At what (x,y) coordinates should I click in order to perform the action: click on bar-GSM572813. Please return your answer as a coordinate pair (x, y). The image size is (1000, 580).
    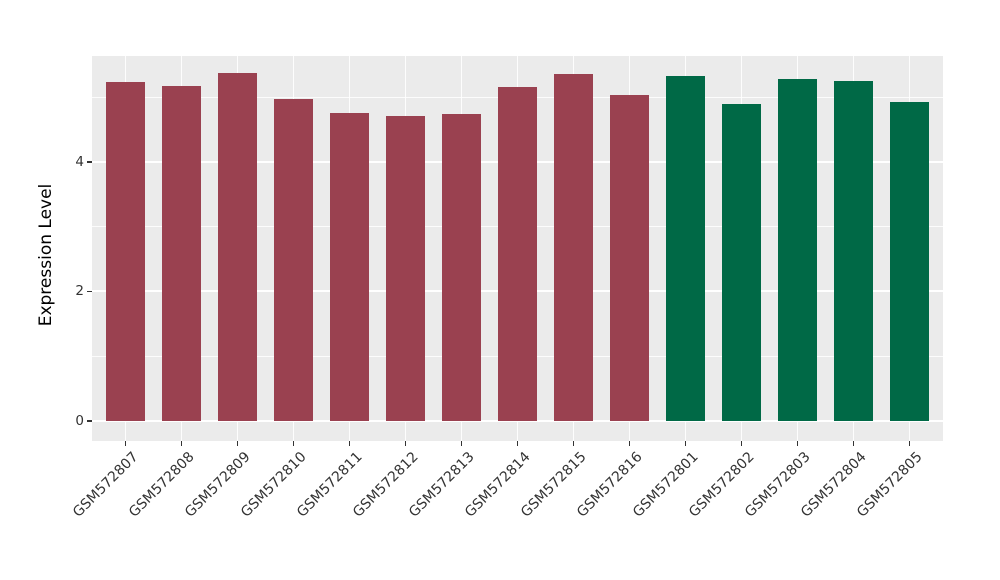
    Looking at the image, I should click on (461, 267).